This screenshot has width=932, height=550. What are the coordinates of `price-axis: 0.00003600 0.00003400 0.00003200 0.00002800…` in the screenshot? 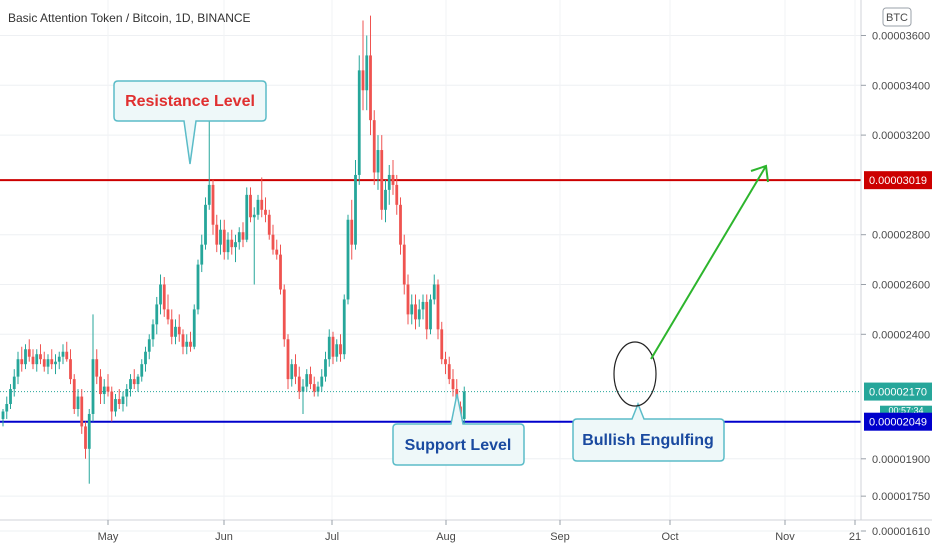 It's located at (895, 285).